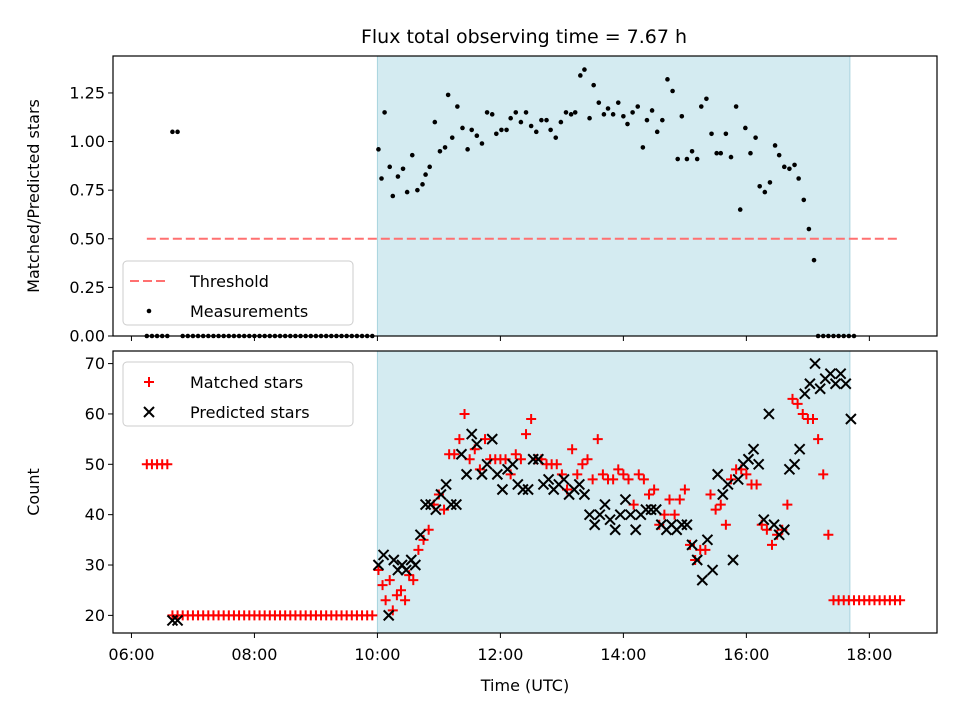  What do you see at coordinates (149, 382) in the screenshot?
I see `legend-swatch` at bounding box center [149, 382].